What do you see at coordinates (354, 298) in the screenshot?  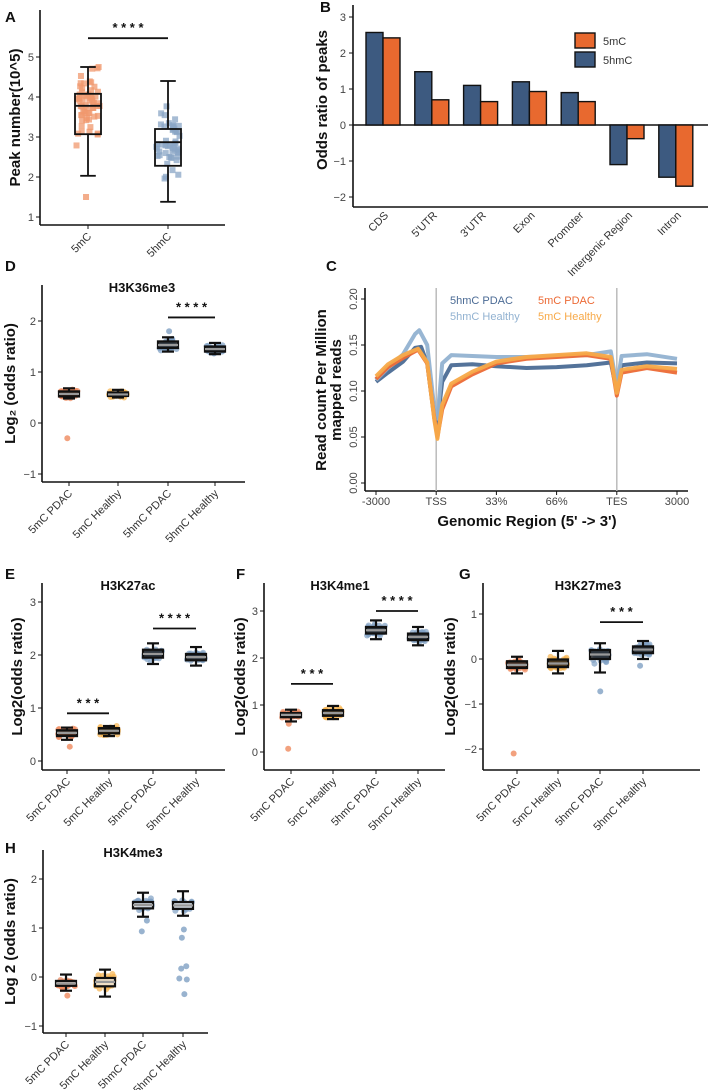 I see `y-tick-label: 0.20` at bounding box center [354, 298].